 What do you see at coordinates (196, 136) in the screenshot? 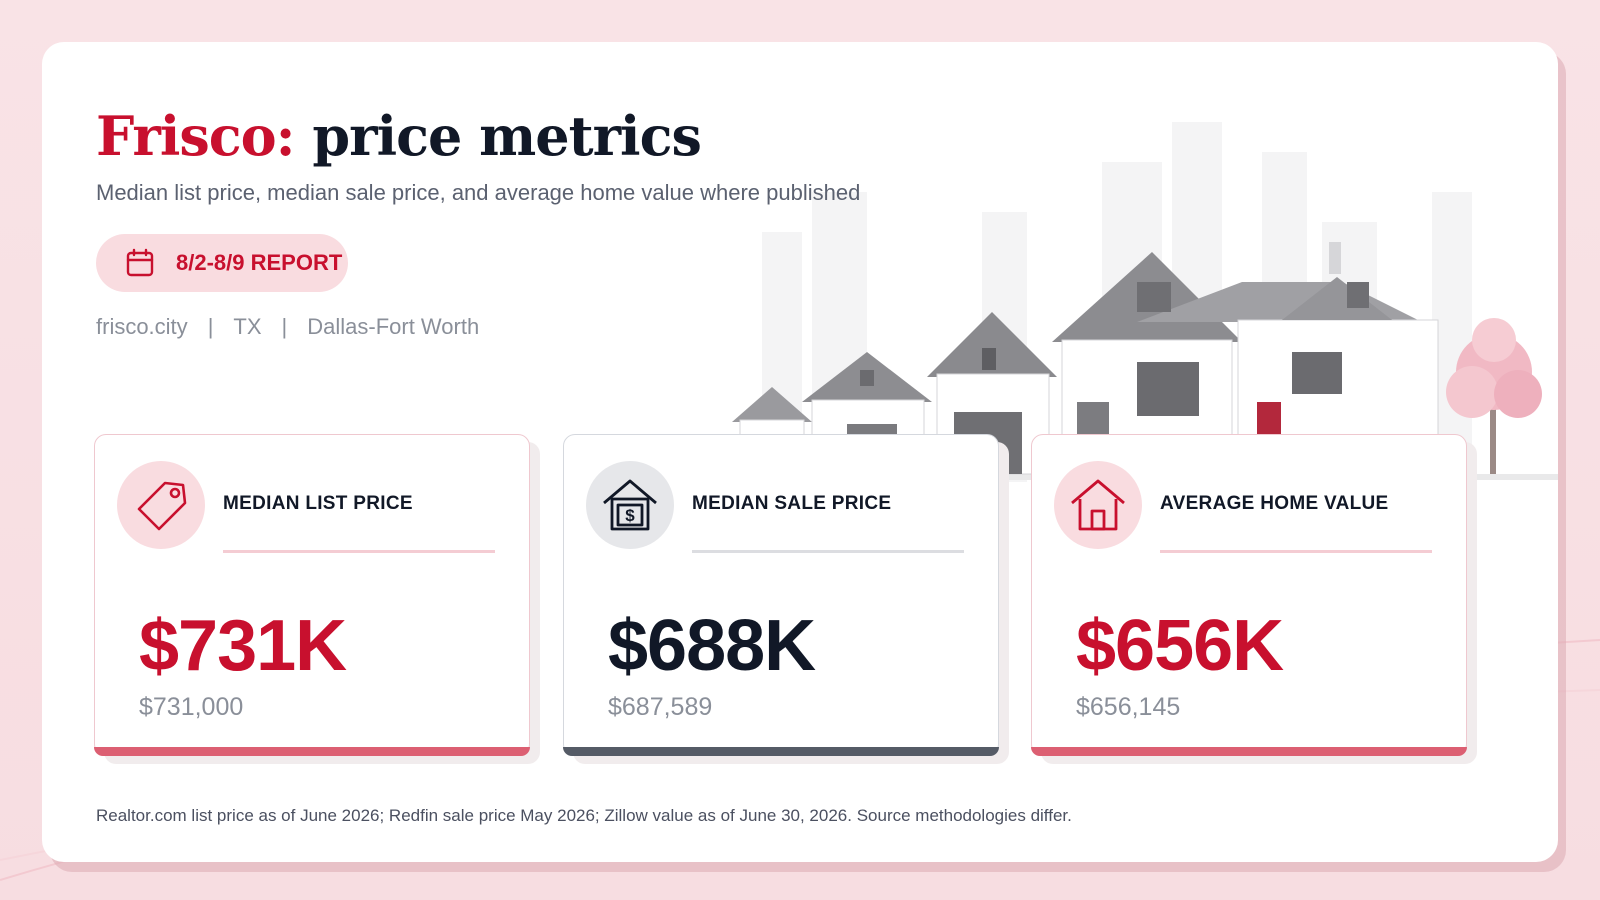
I see `title-city: Frisco:` at bounding box center [196, 136].